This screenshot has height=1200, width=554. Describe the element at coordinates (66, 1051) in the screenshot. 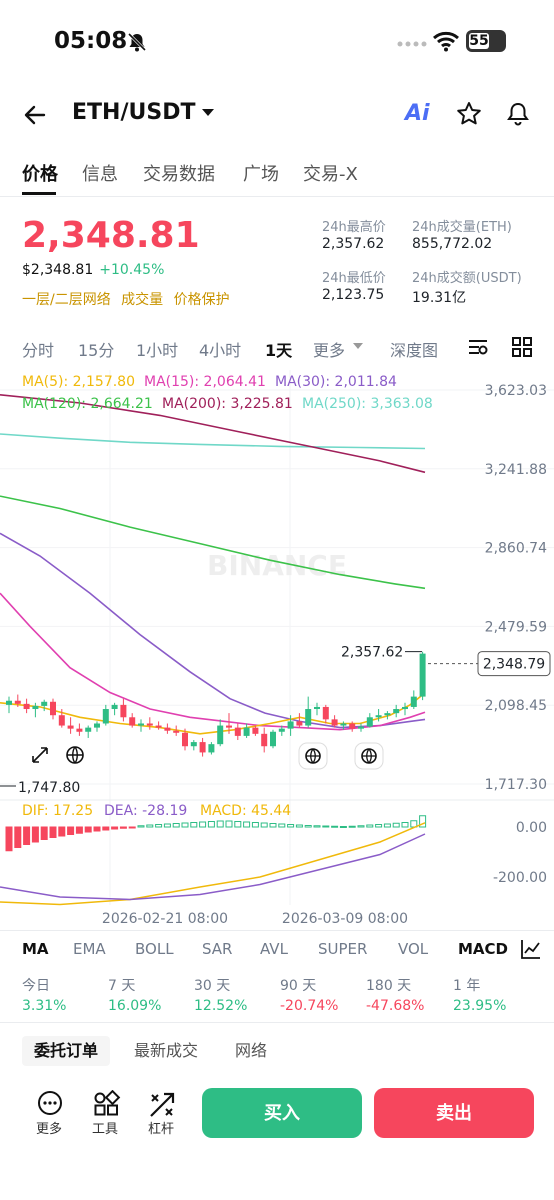

I see `subtab-orders: 委托订单` at that location.